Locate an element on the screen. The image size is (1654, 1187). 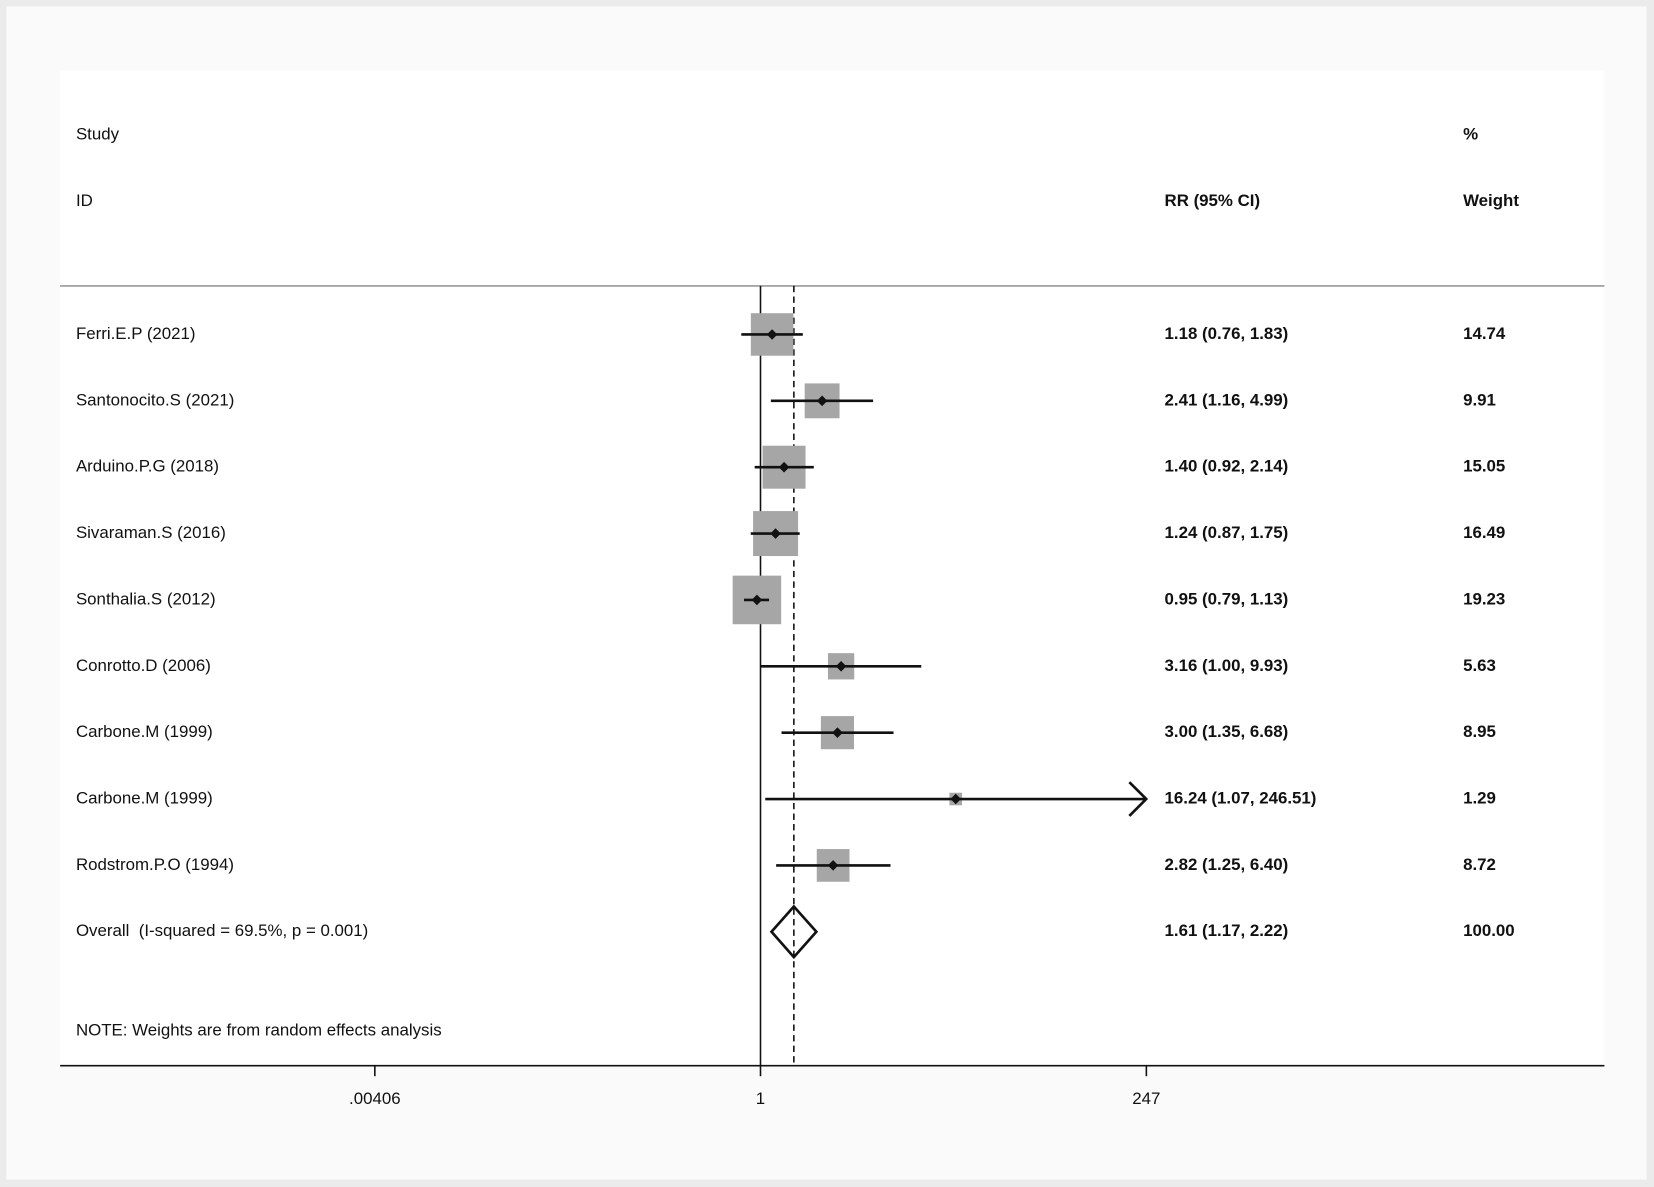
x-tick-label: 1 is located at coordinates (760, 1098).